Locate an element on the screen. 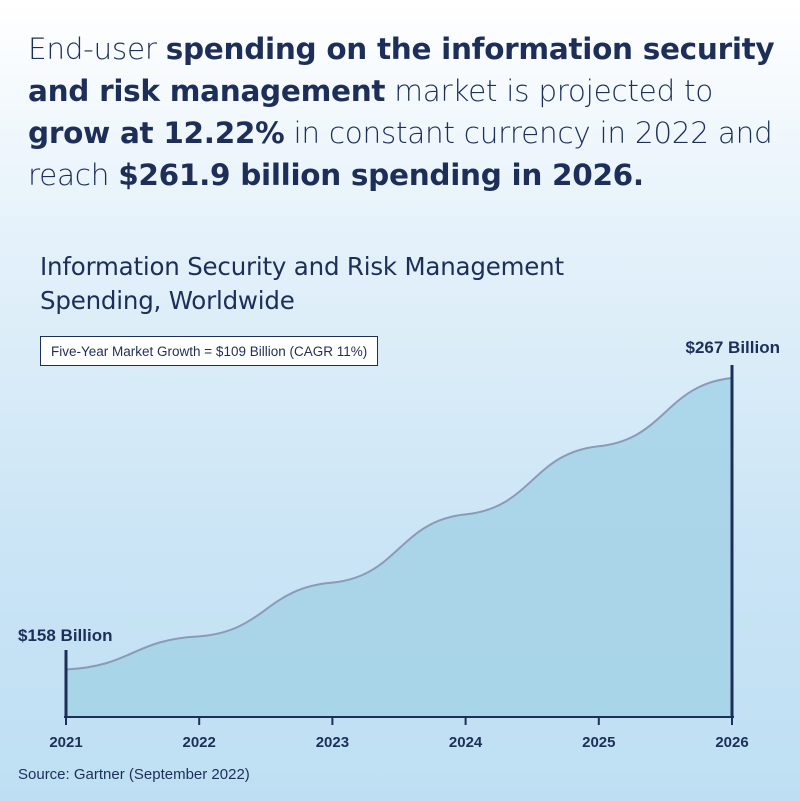 Image resolution: width=800 pixels, height=801 pixels. data-label-start: $158 Billion is located at coordinates (65, 635).